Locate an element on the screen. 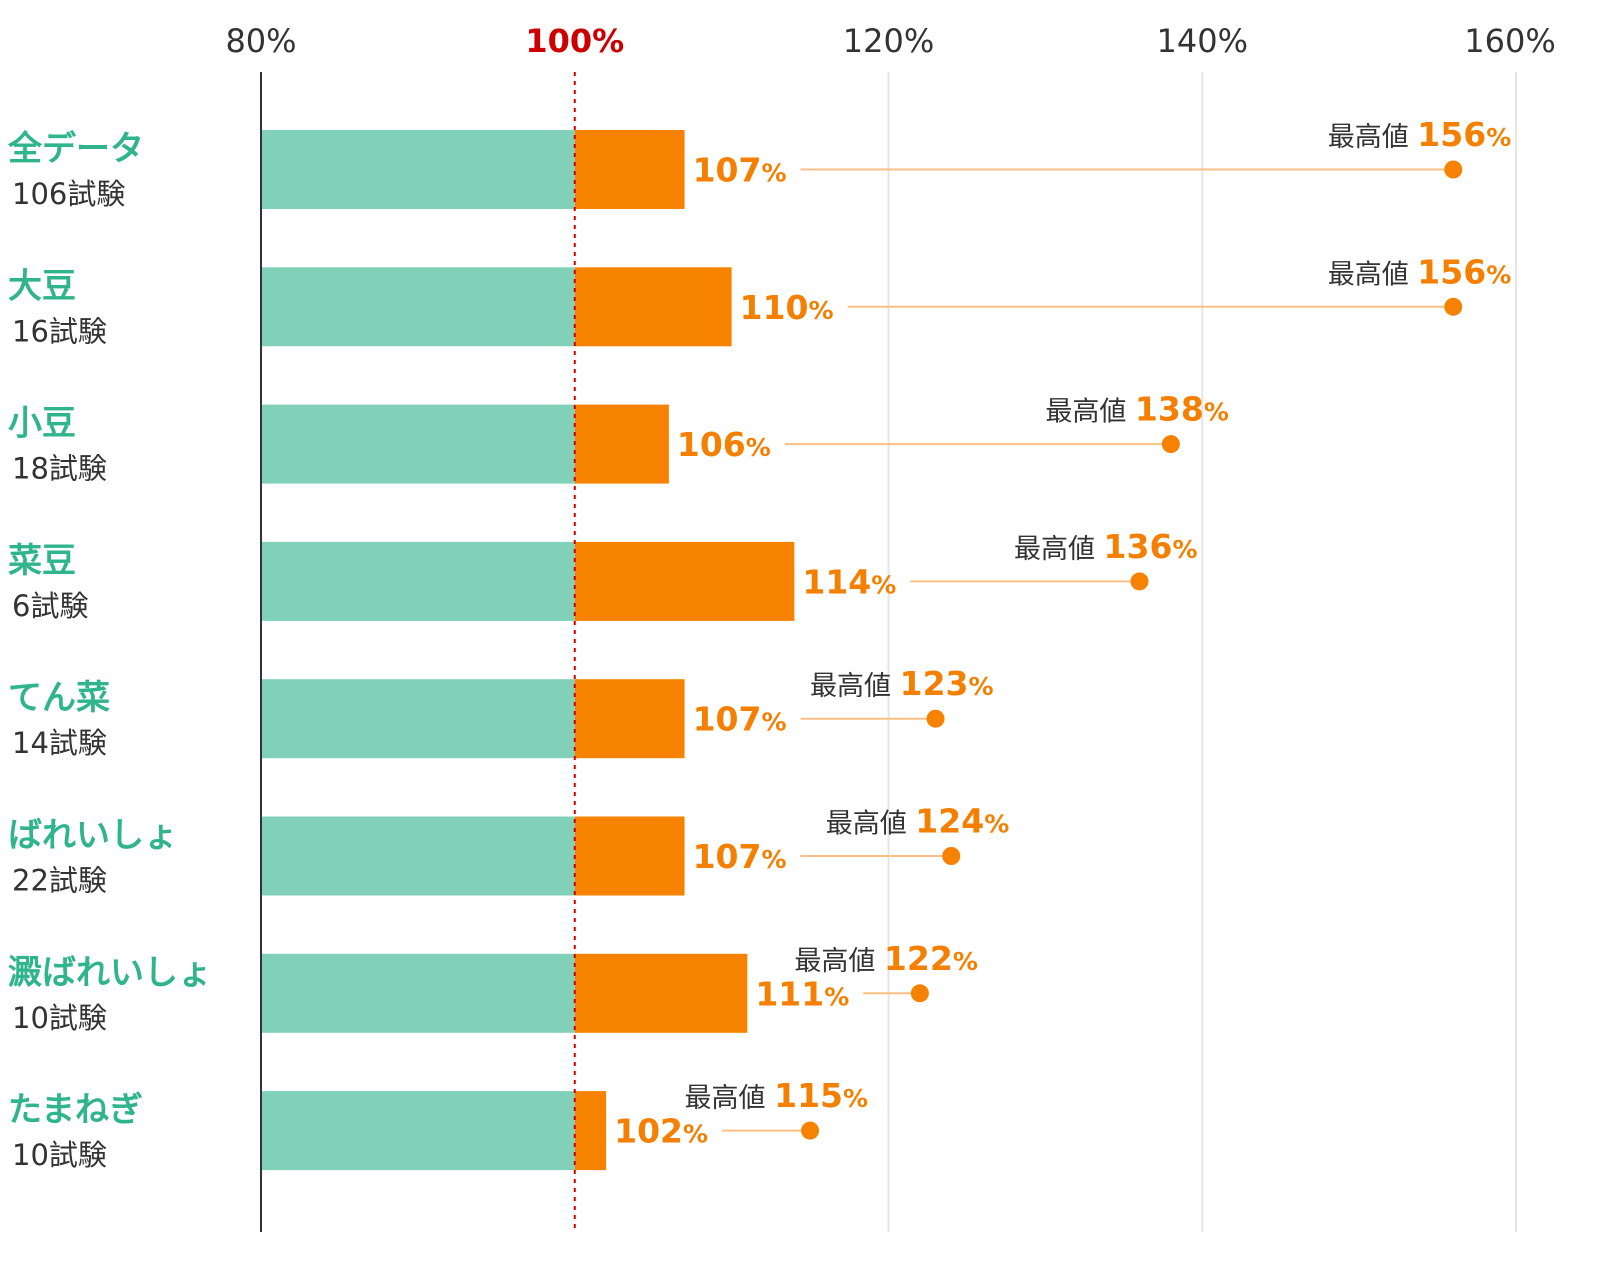 This screenshot has width=1600, height=1280. bar-value-label: 102% is located at coordinates (661, 1131).